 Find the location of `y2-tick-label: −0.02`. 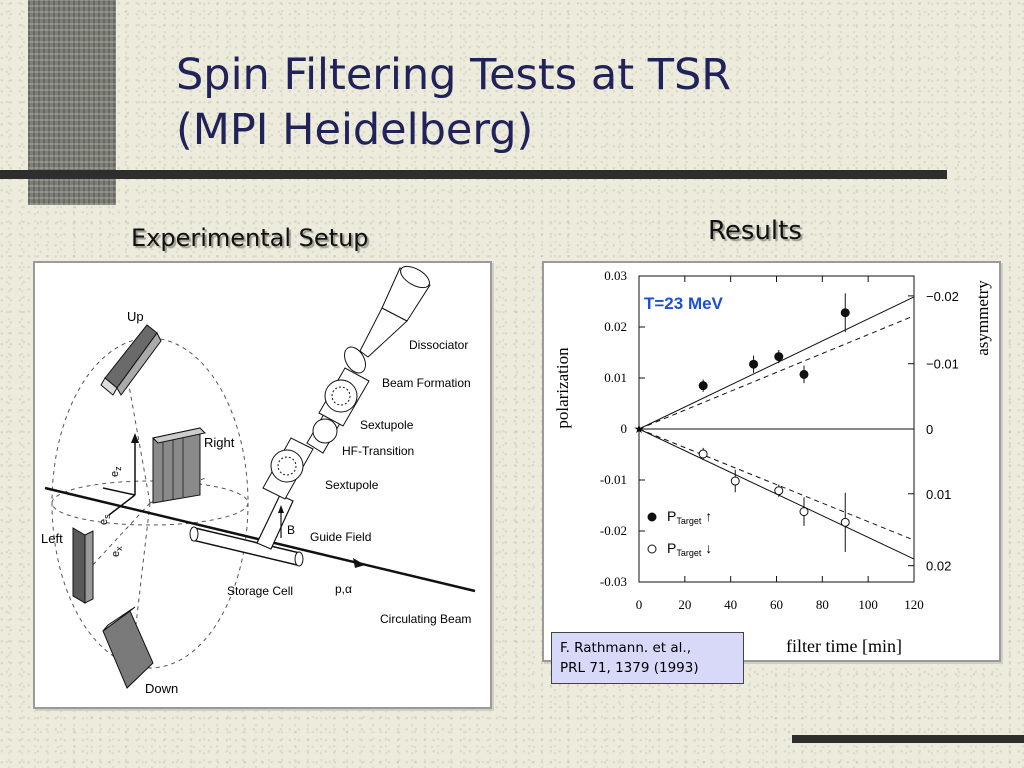

y2-tick-label: −0.02 is located at coordinates (942, 296).